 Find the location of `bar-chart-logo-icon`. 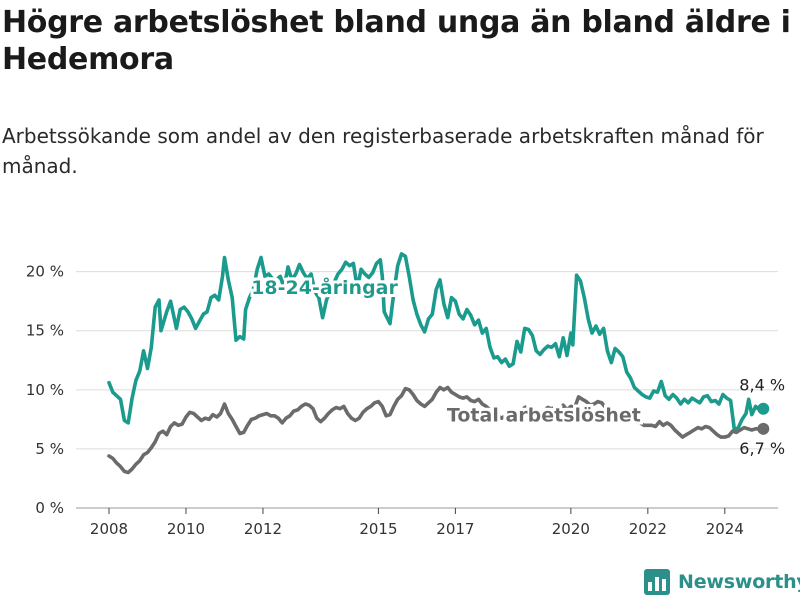

bar-chart-logo-icon is located at coordinates (657, 582).